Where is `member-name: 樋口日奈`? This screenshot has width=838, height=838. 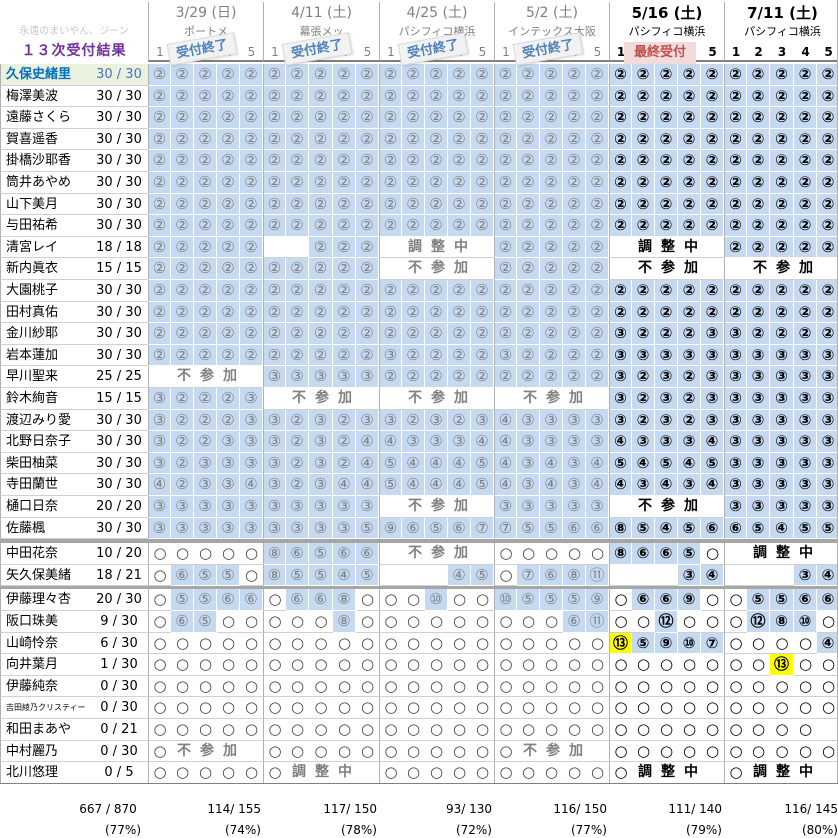
member-name: 樋口日奈 is located at coordinates (45, 507).